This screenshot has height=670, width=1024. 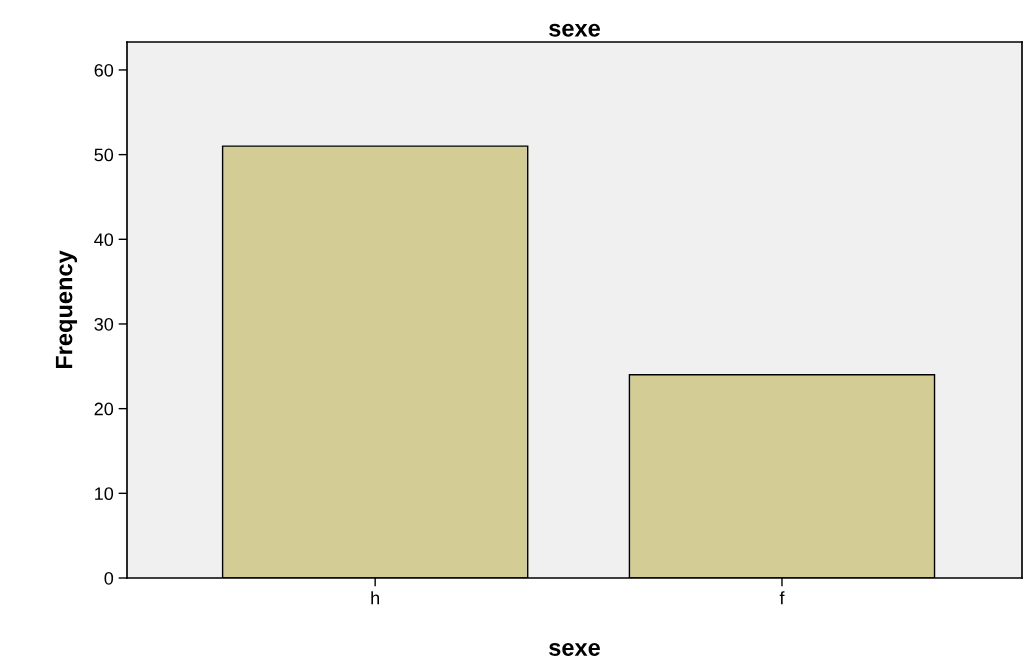 What do you see at coordinates (104, 324) in the screenshot?
I see `y-tick-label: 30` at bounding box center [104, 324].